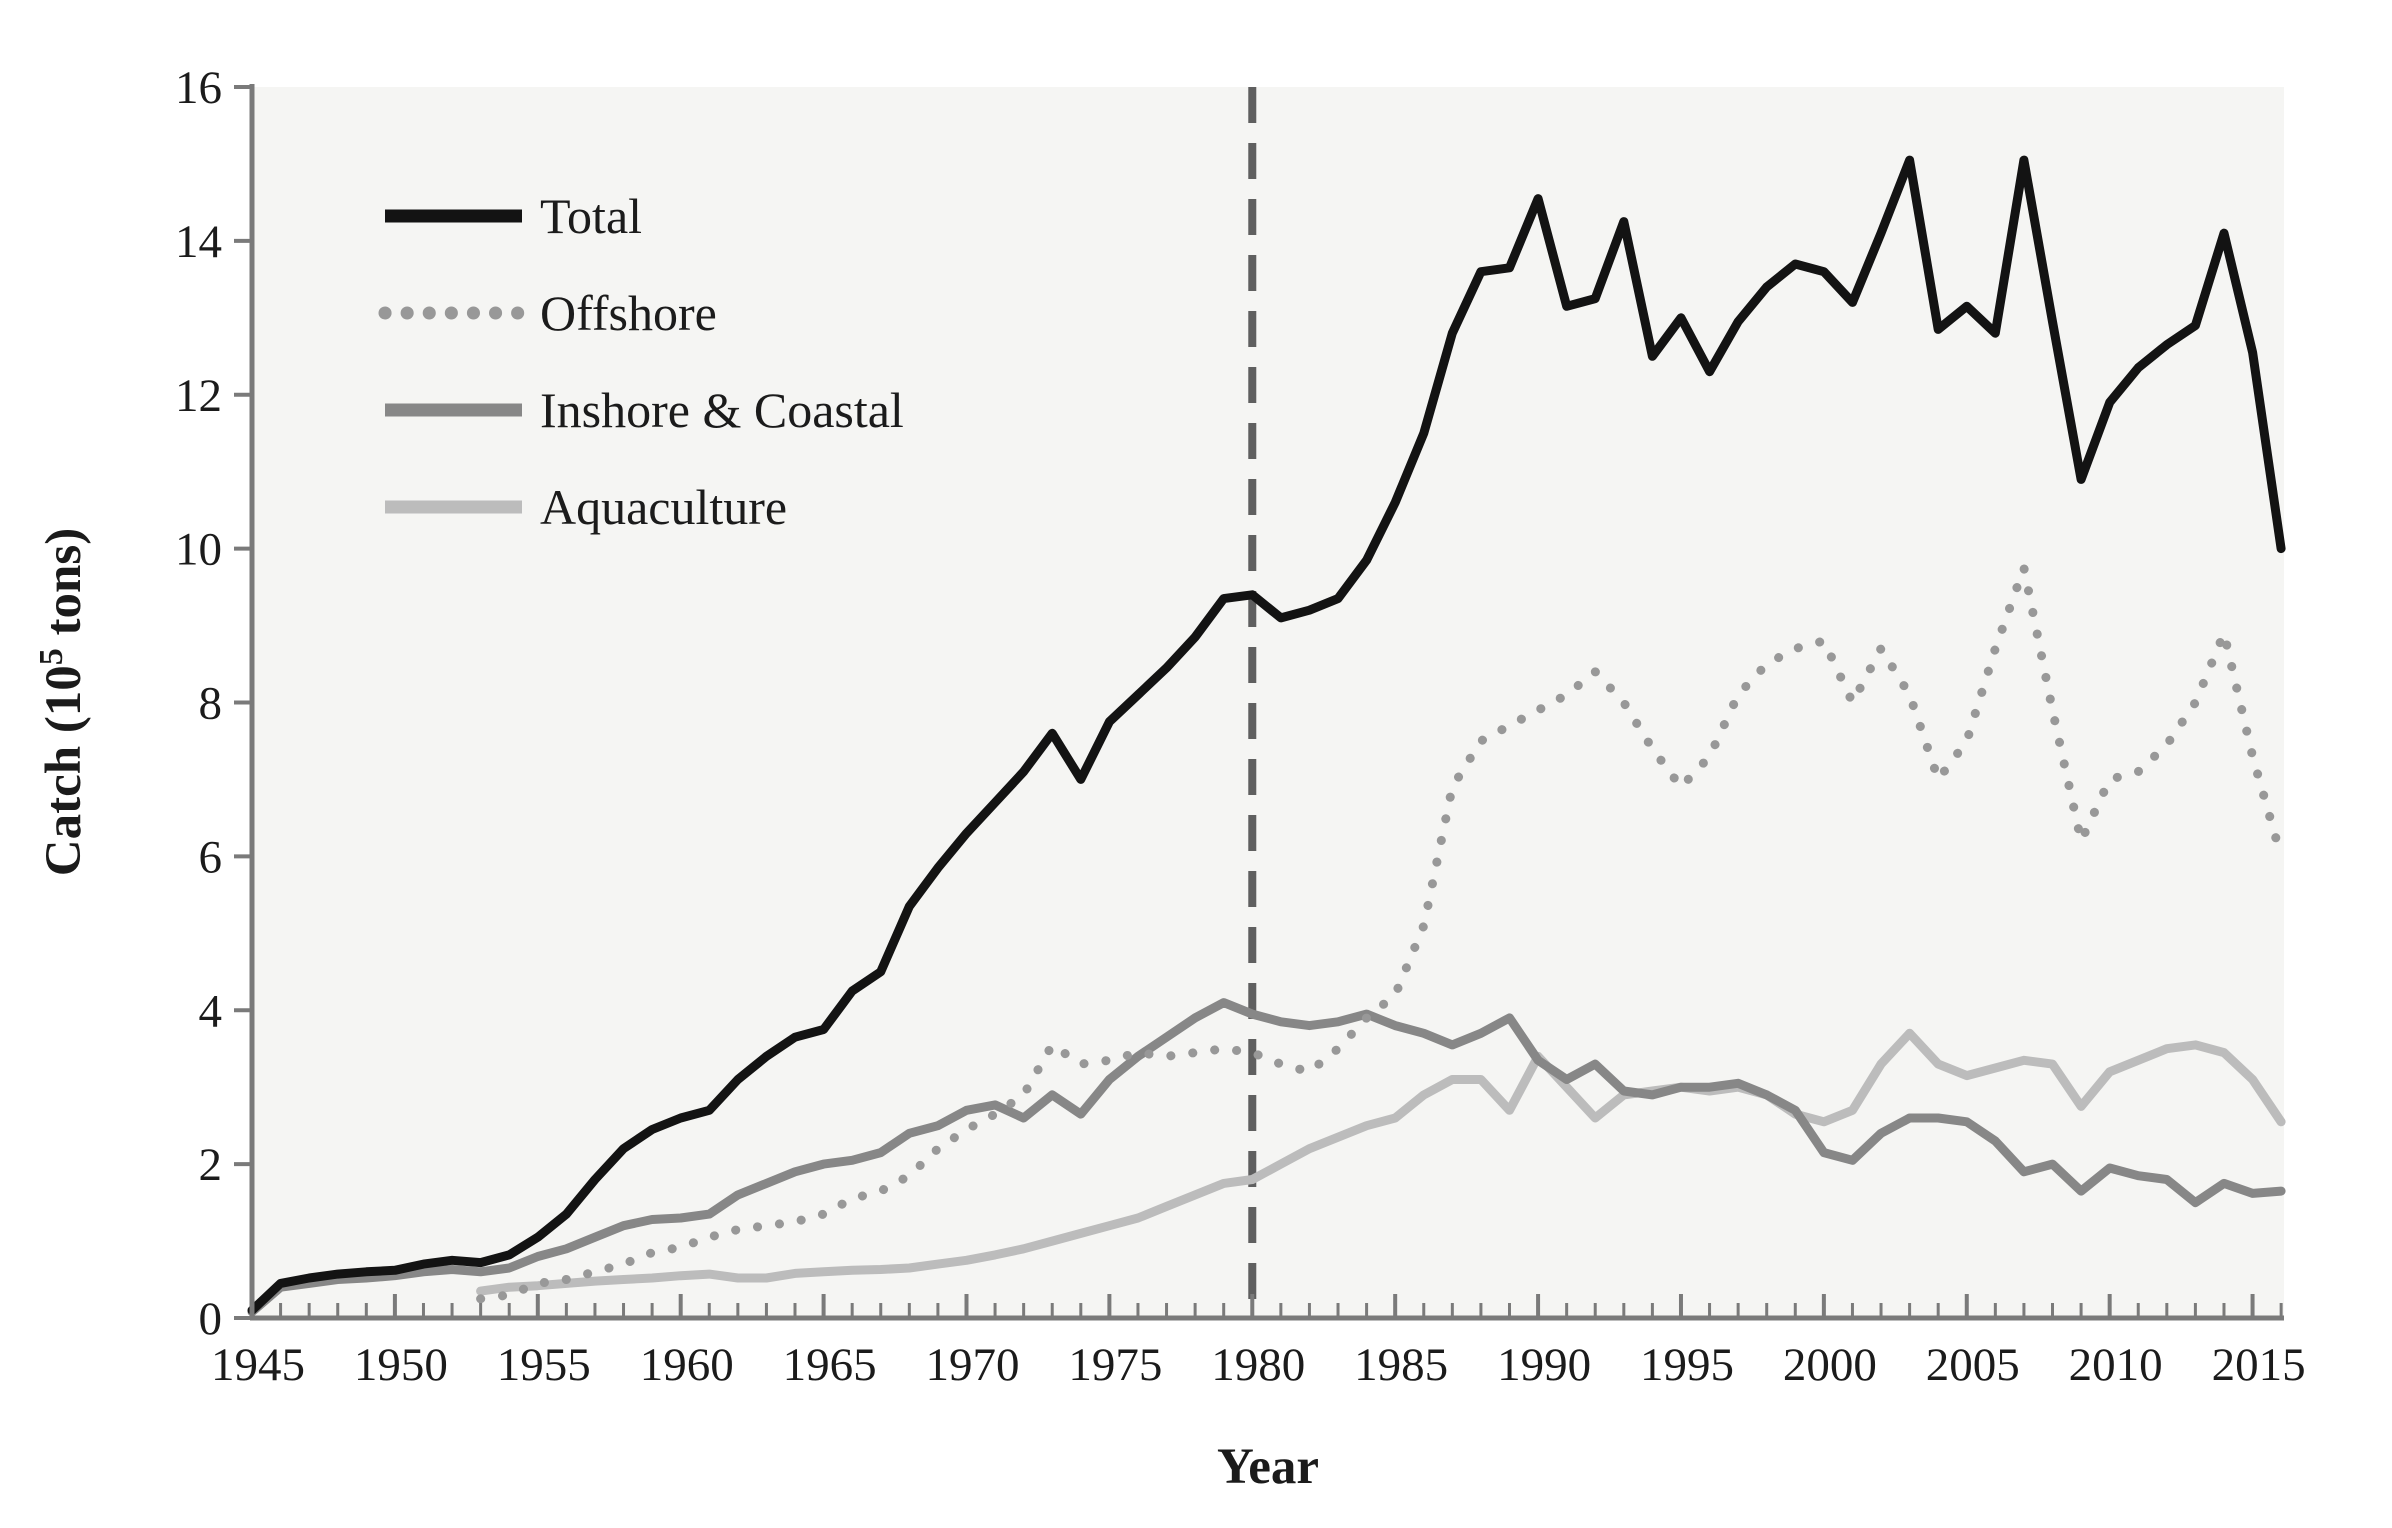  I want to click on y-tick-label-12: 12, so click(198, 396).